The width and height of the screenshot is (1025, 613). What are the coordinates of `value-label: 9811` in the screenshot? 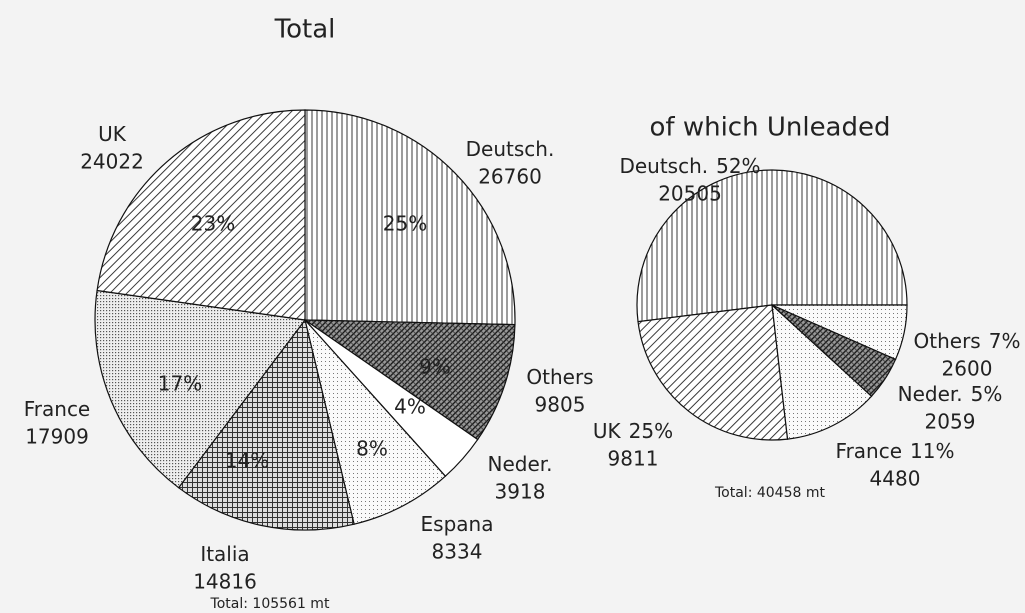 It's located at (633, 459).